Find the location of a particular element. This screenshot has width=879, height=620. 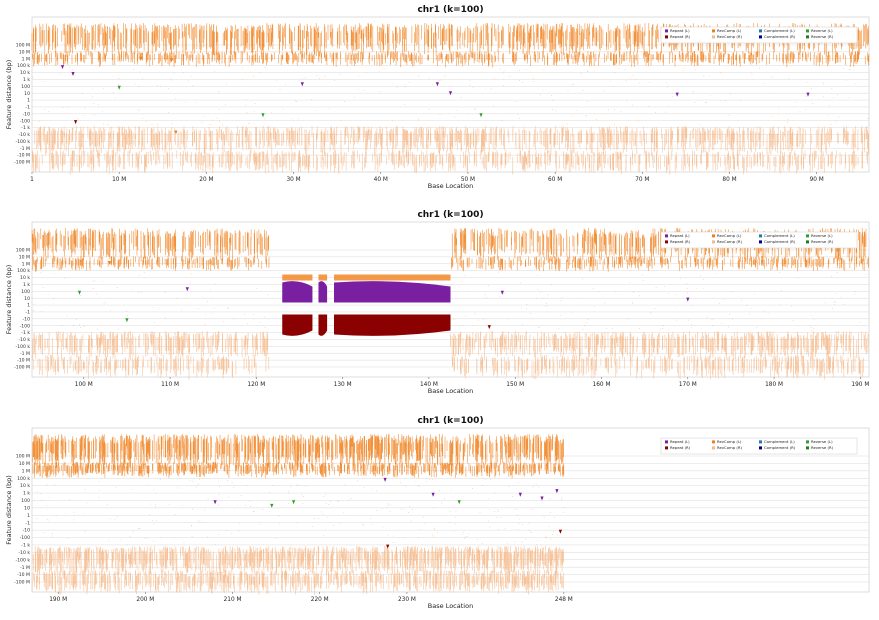

x-tick-label: 10 M is located at coordinates (119, 180).